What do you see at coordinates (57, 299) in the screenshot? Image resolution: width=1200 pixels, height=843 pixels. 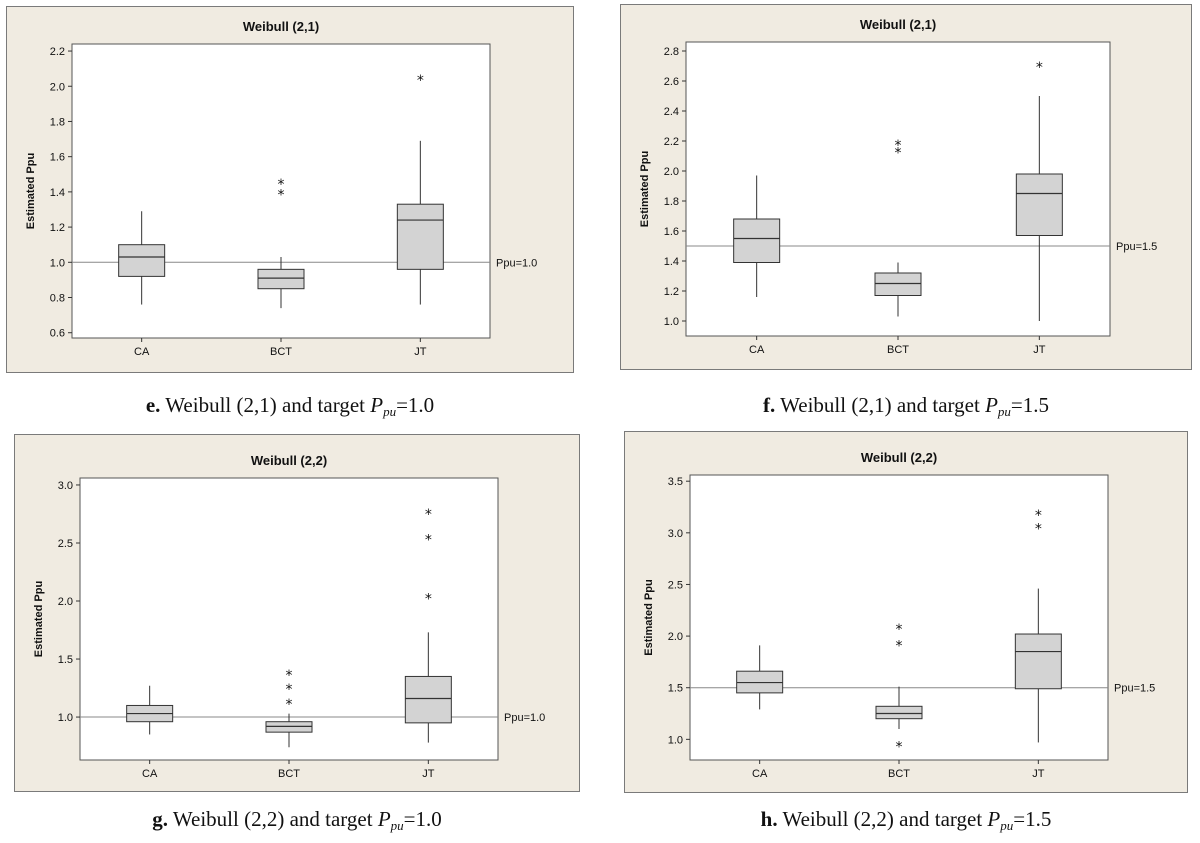 I see `y-tick-label: 0.8` at bounding box center [57, 299].